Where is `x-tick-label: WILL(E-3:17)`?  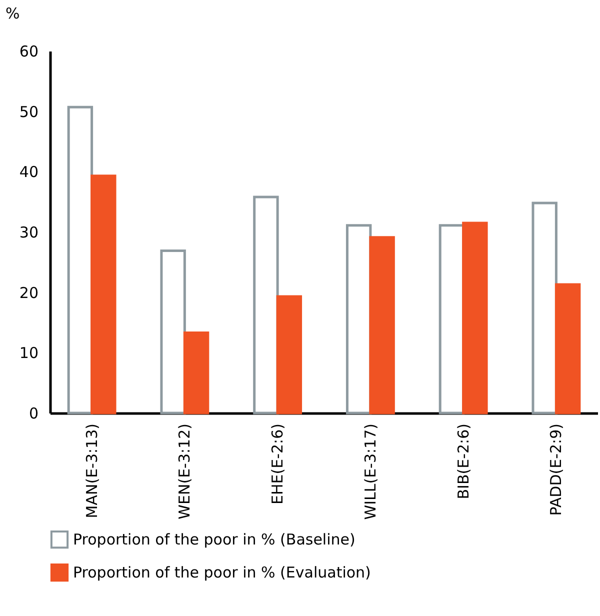
x-tick-label: WILL(E-3:17) is located at coordinates (370, 472).